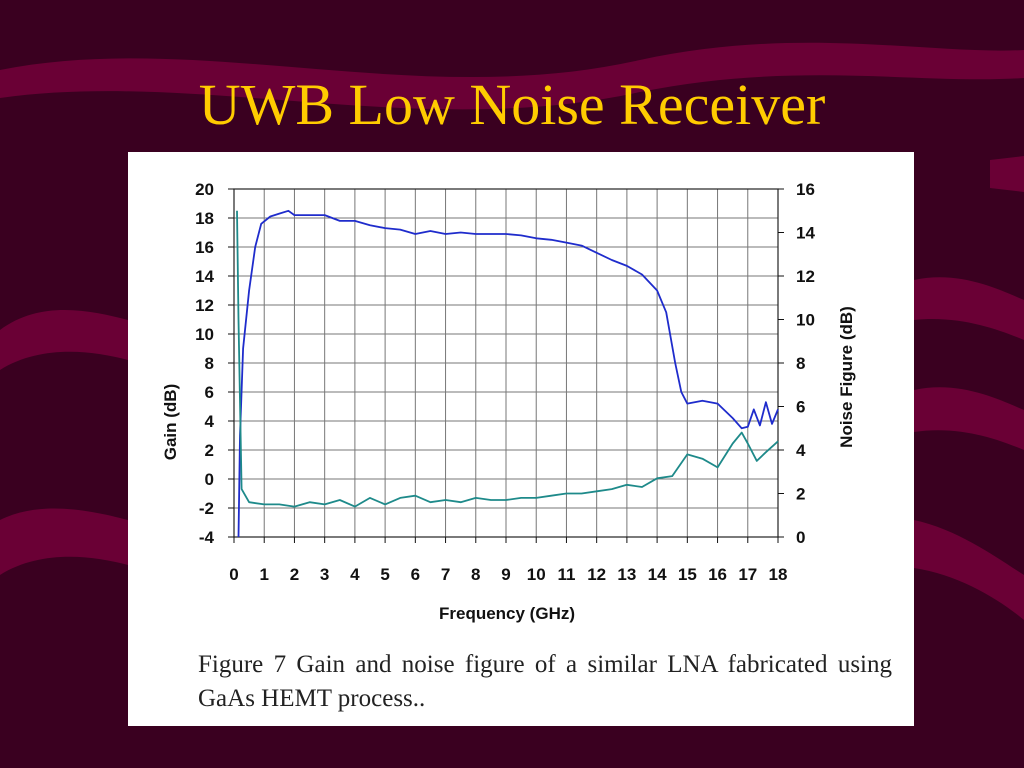  What do you see at coordinates (204, 247) in the screenshot?
I see `y-tick-label: 16` at bounding box center [204, 247].